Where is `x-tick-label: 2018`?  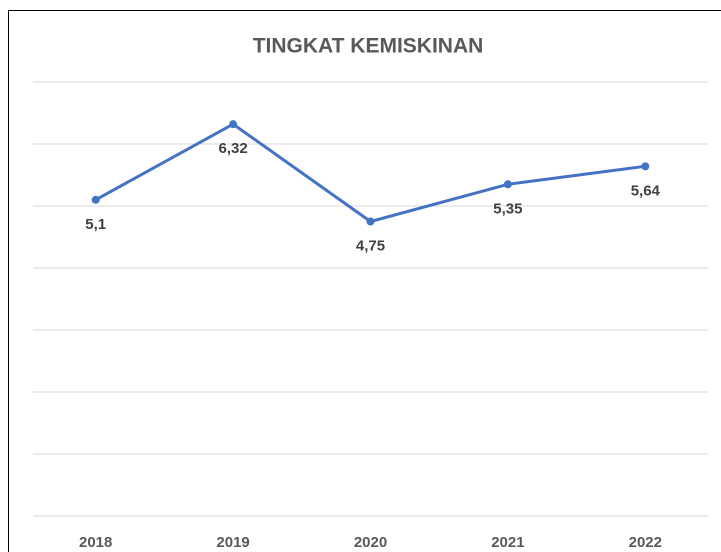
x-tick-label: 2018 is located at coordinates (95, 542).